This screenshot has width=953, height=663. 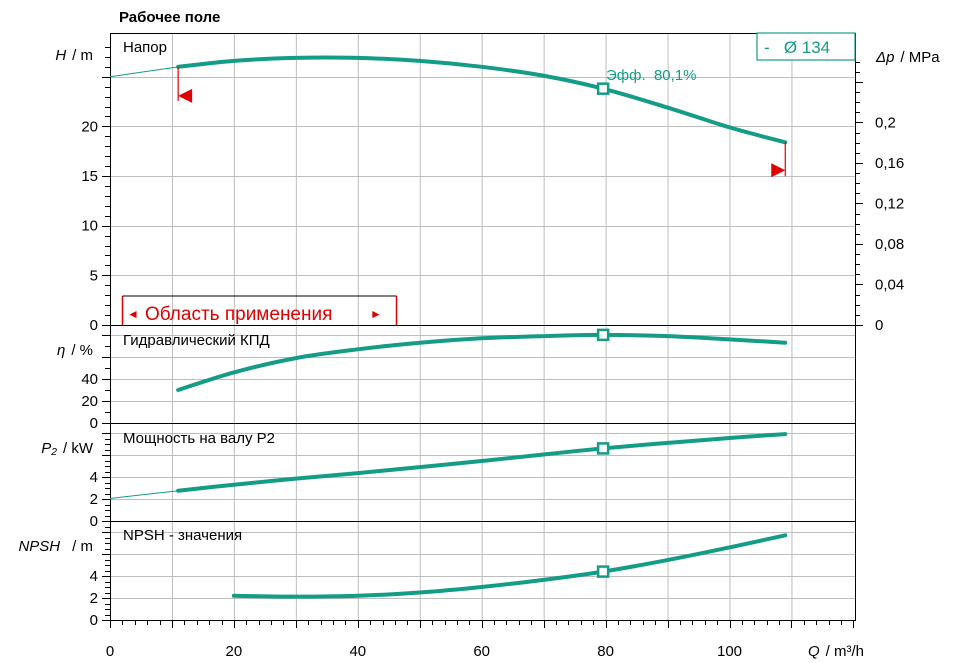 I want to click on impeller-diameter-label: - Ø 134, so click(x=797, y=47).